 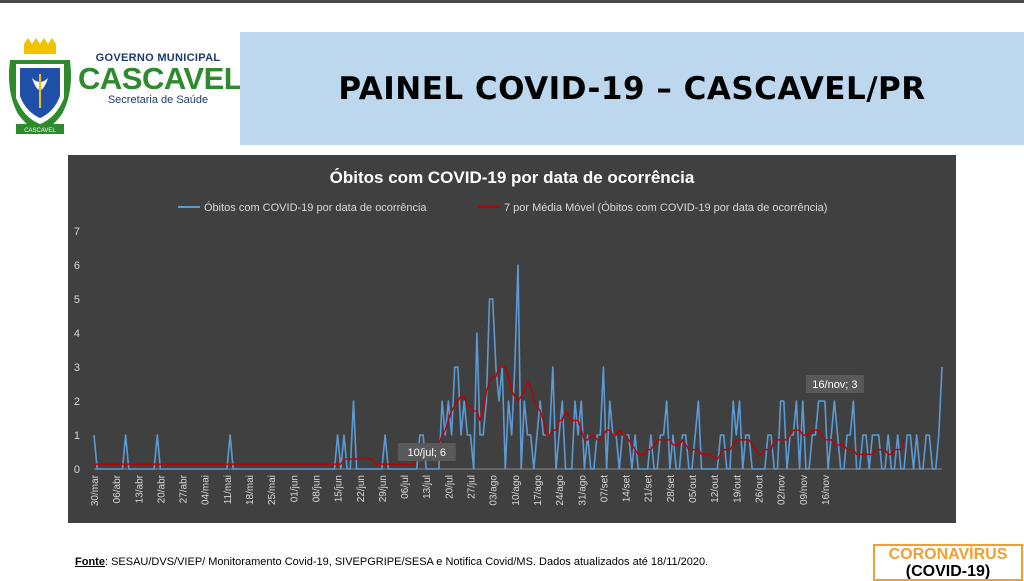 What do you see at coordinates (77, 334) in the screenshot?
I see `y-tick-label: 4` at bounding box center [77, 334].